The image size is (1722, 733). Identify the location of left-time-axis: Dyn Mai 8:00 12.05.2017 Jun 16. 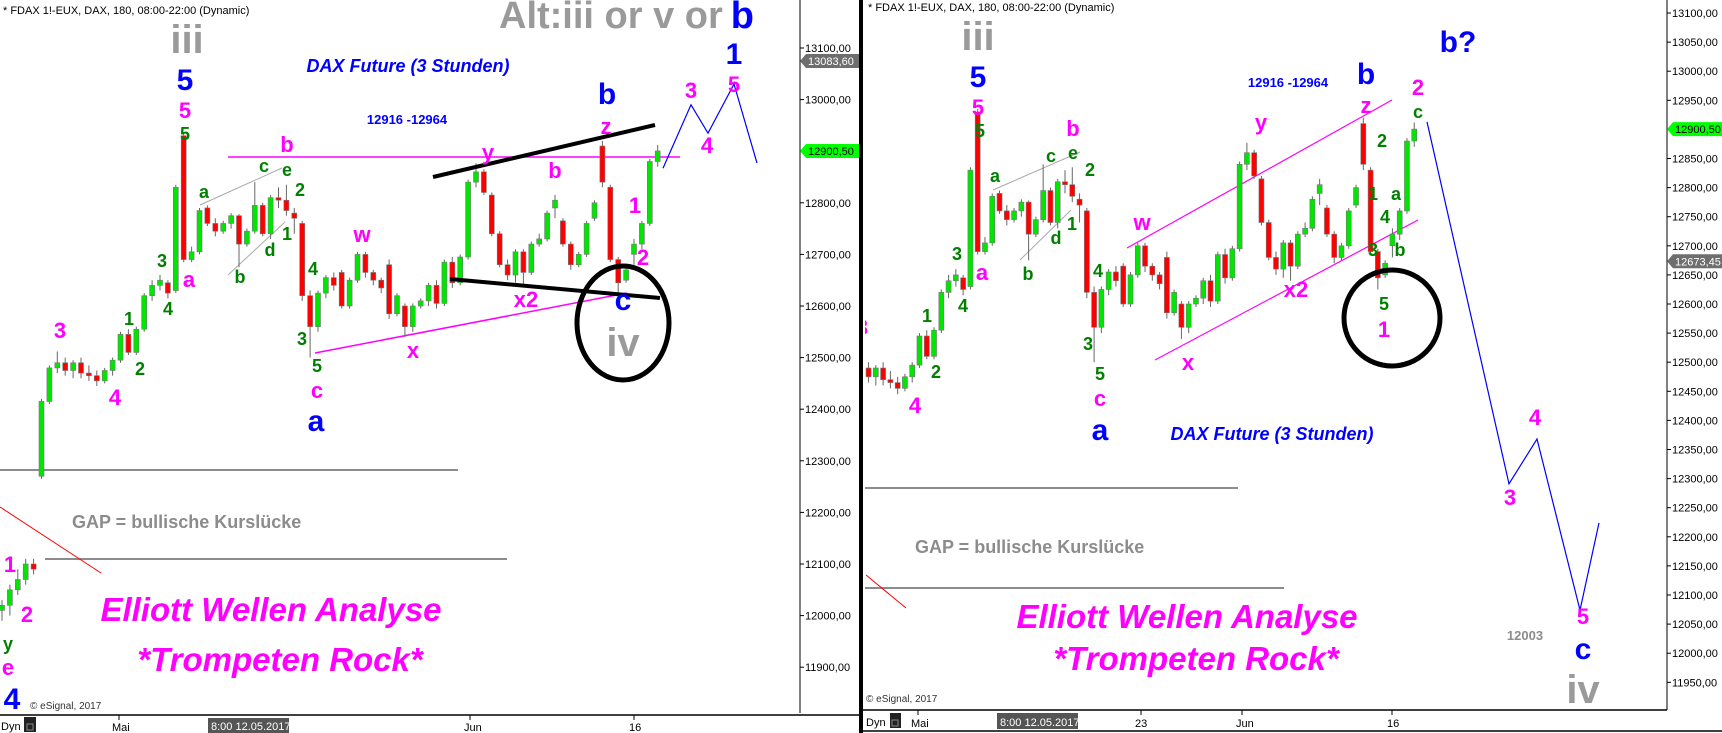
(321, 724).